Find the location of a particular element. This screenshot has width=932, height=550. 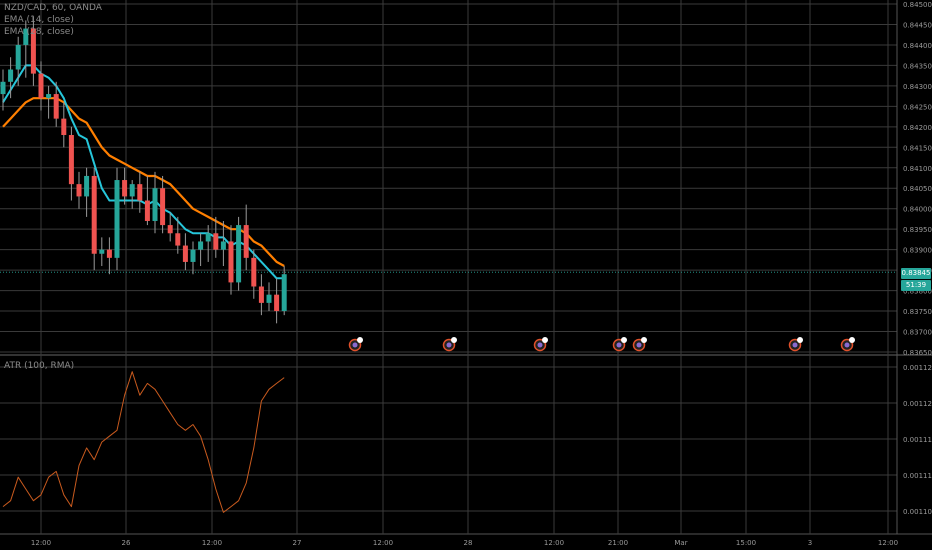

legend-ema-slow: EMA (28, close) is located at coordinates (39, 32).